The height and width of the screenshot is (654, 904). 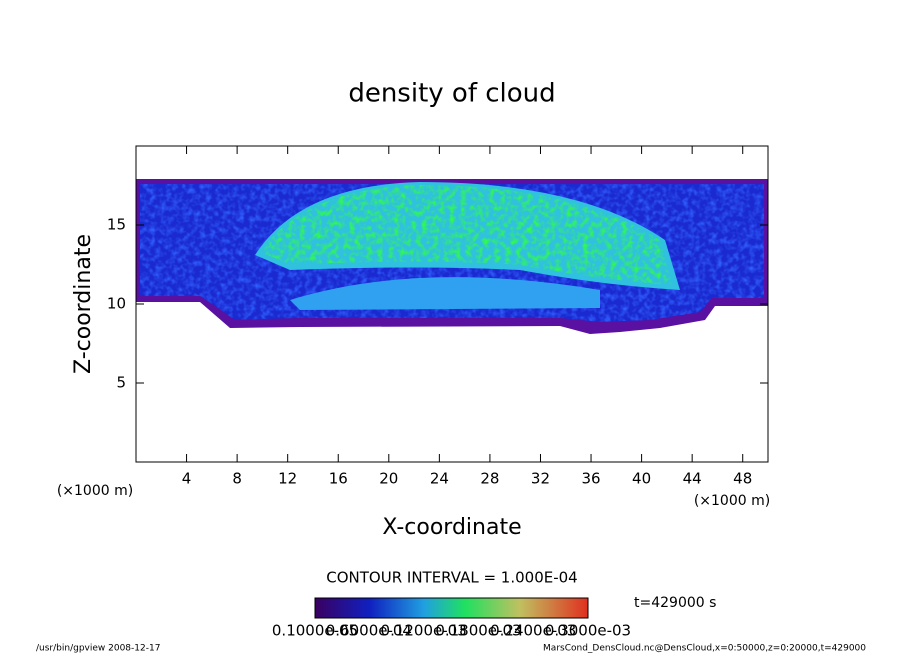 I want to click on x-tick-label: 40, so click(x=641, y=479).